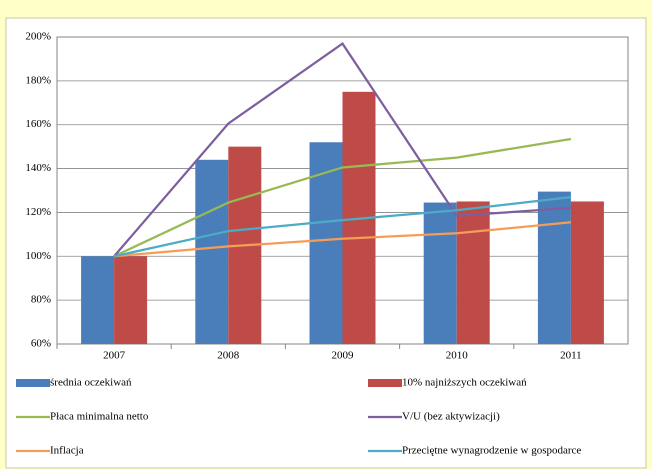 This screenshot has width=652, height=469. Describe the element at coordinates (451, 417) in the screenshot. I see `legend-label: V/U (bez aktywizacji)` at that location.